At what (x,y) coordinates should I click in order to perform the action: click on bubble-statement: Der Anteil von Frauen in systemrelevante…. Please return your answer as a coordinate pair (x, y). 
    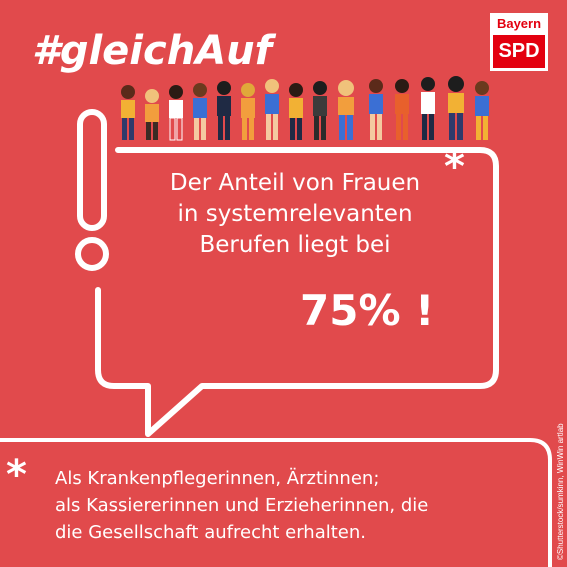
    Looking at the image, I should click on (295, 214).